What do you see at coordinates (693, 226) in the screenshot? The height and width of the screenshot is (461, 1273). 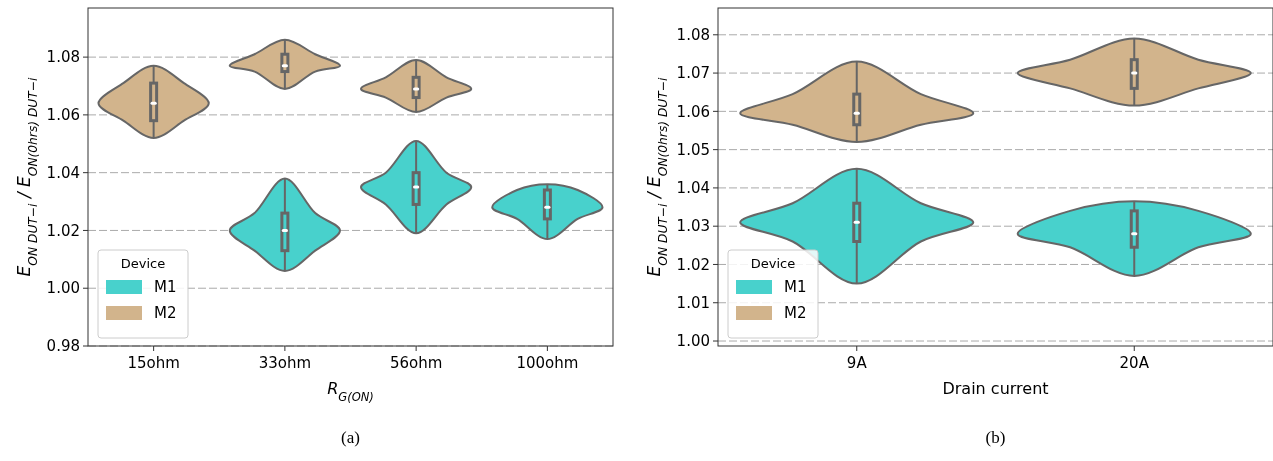 I see `y-tick-label: 1.03` at bounding box center [693, 226].